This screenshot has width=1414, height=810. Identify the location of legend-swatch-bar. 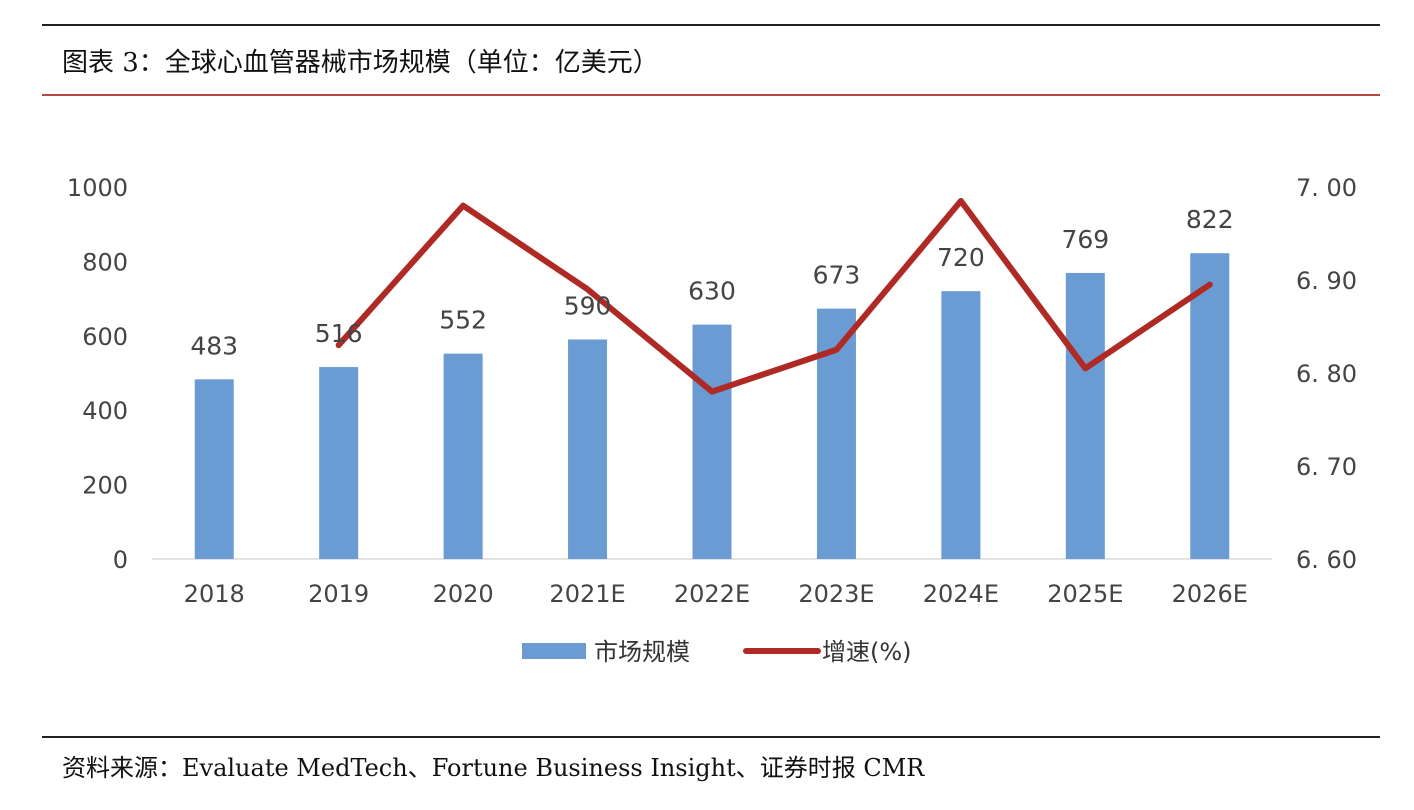
(554, 651).